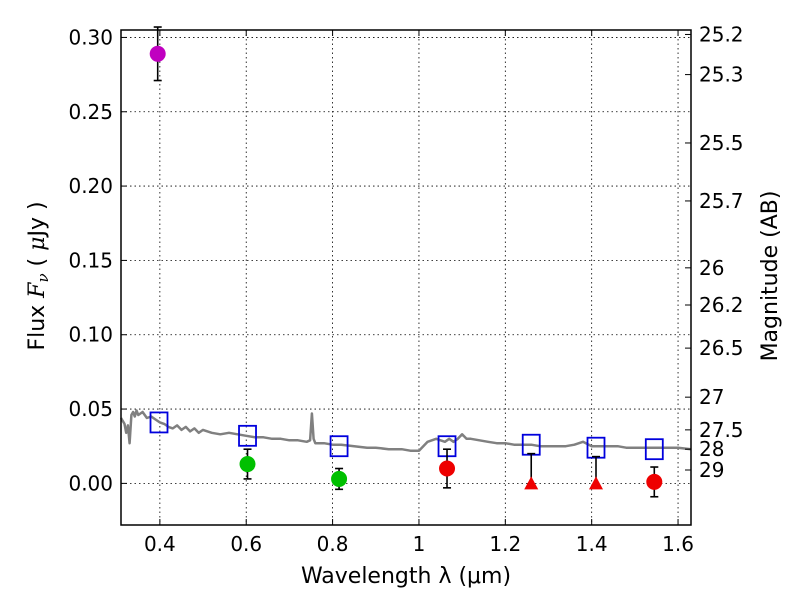  I want to click on mag-tick-label: 27.5, so click(721, 430).